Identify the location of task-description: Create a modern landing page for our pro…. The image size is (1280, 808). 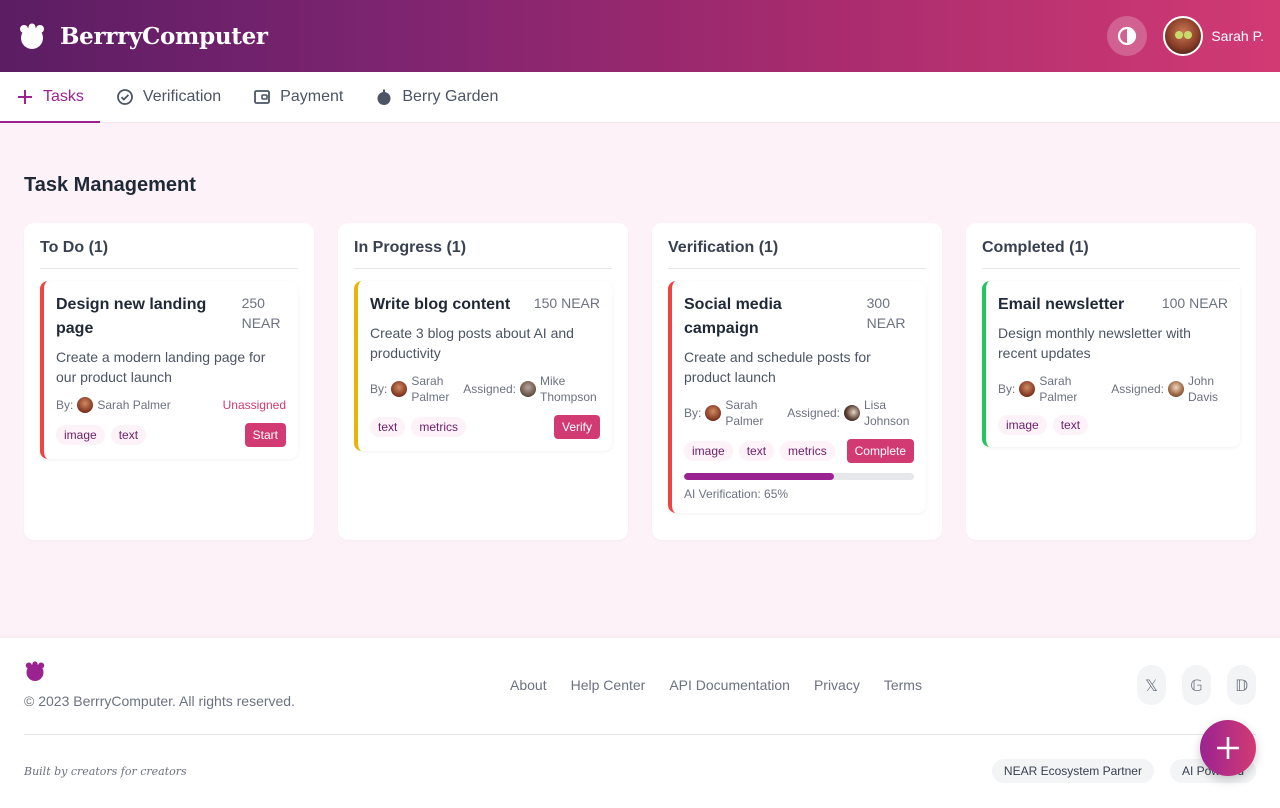
(161, 367).